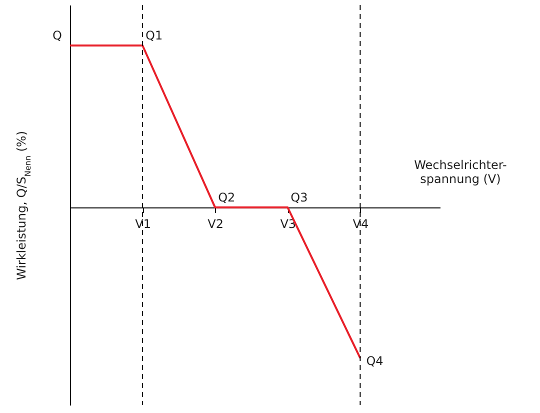 The width and height of the screenshot is (540, 413). What do you see at coordinates (375, 361) in the screenshot?
I see `annotation: Q4` at bounding box center [375, 361].